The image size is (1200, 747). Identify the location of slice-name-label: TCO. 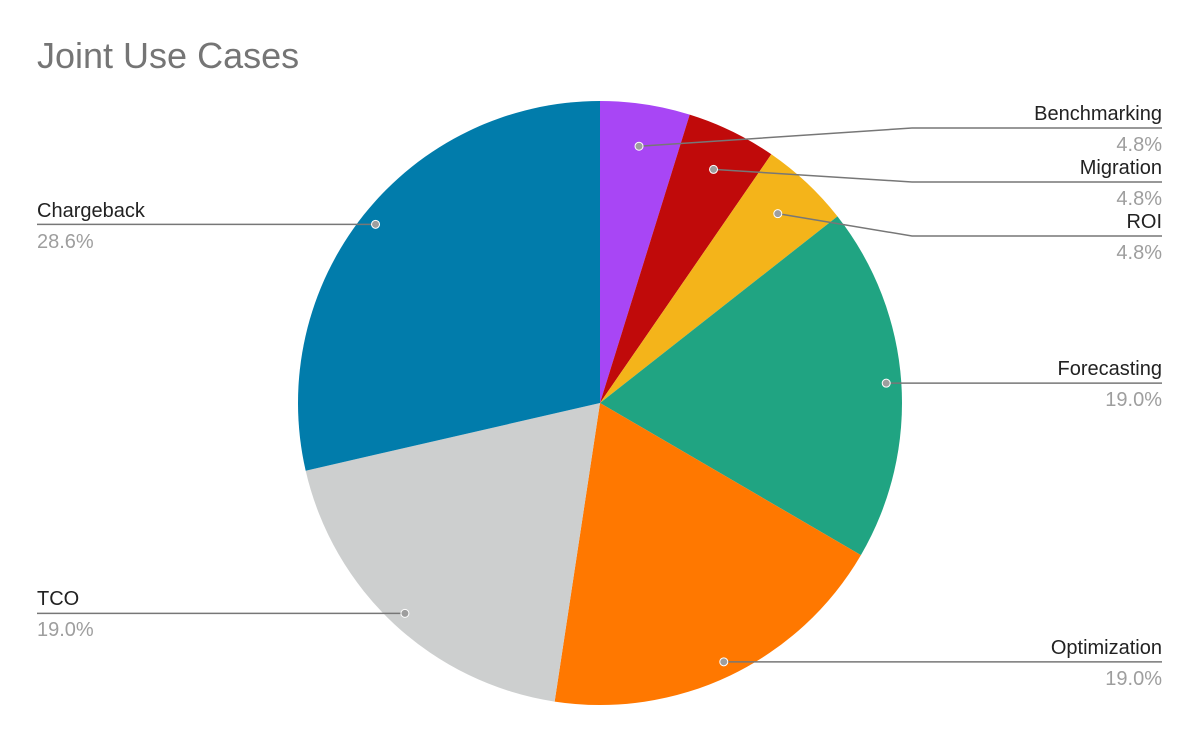
(58, 599).